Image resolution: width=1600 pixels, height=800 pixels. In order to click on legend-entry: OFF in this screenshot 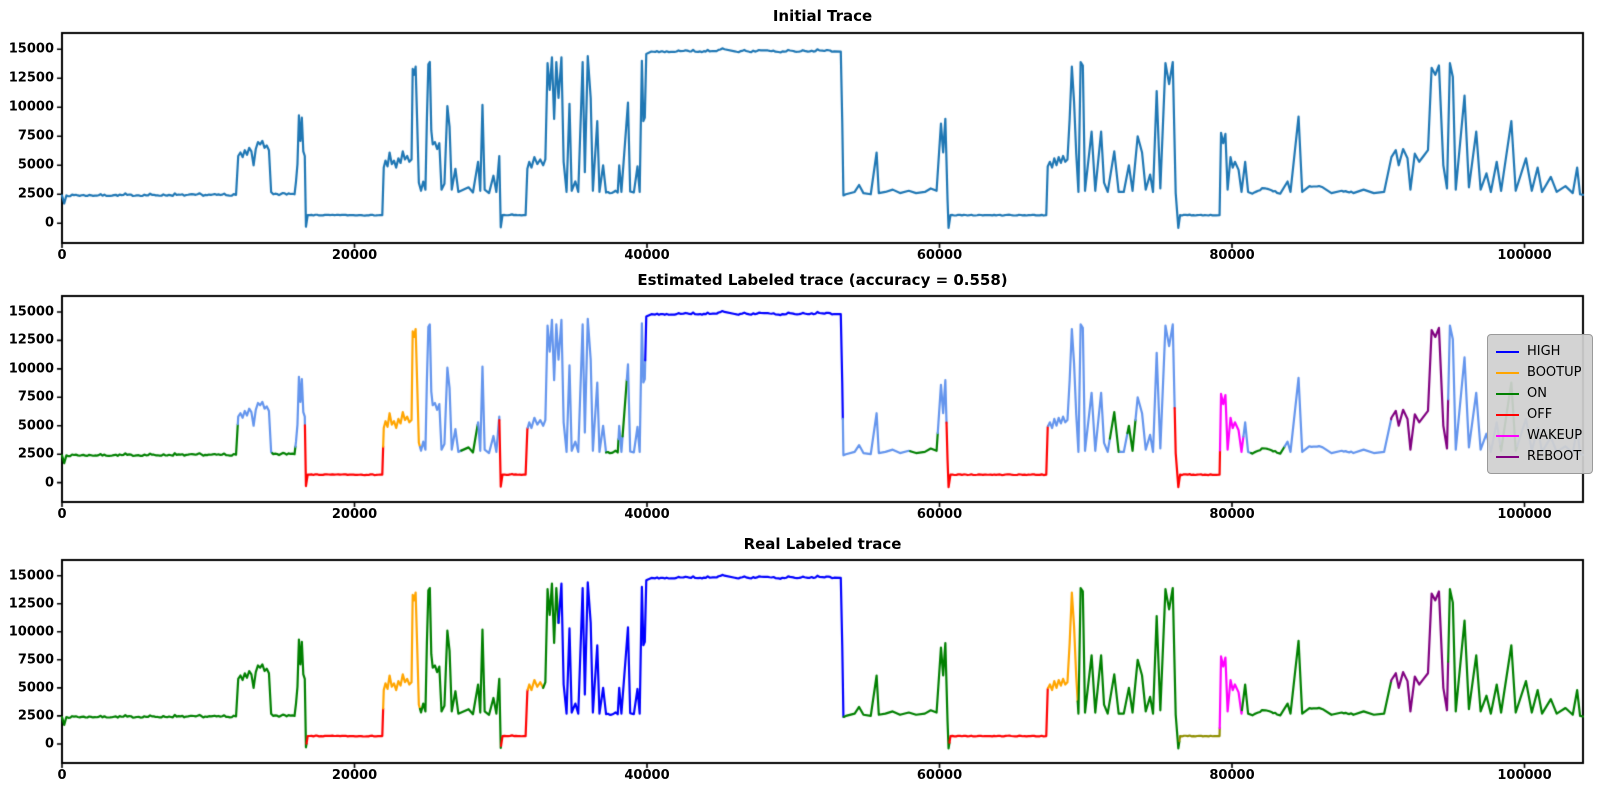, I will do `click(1540, 414)`.